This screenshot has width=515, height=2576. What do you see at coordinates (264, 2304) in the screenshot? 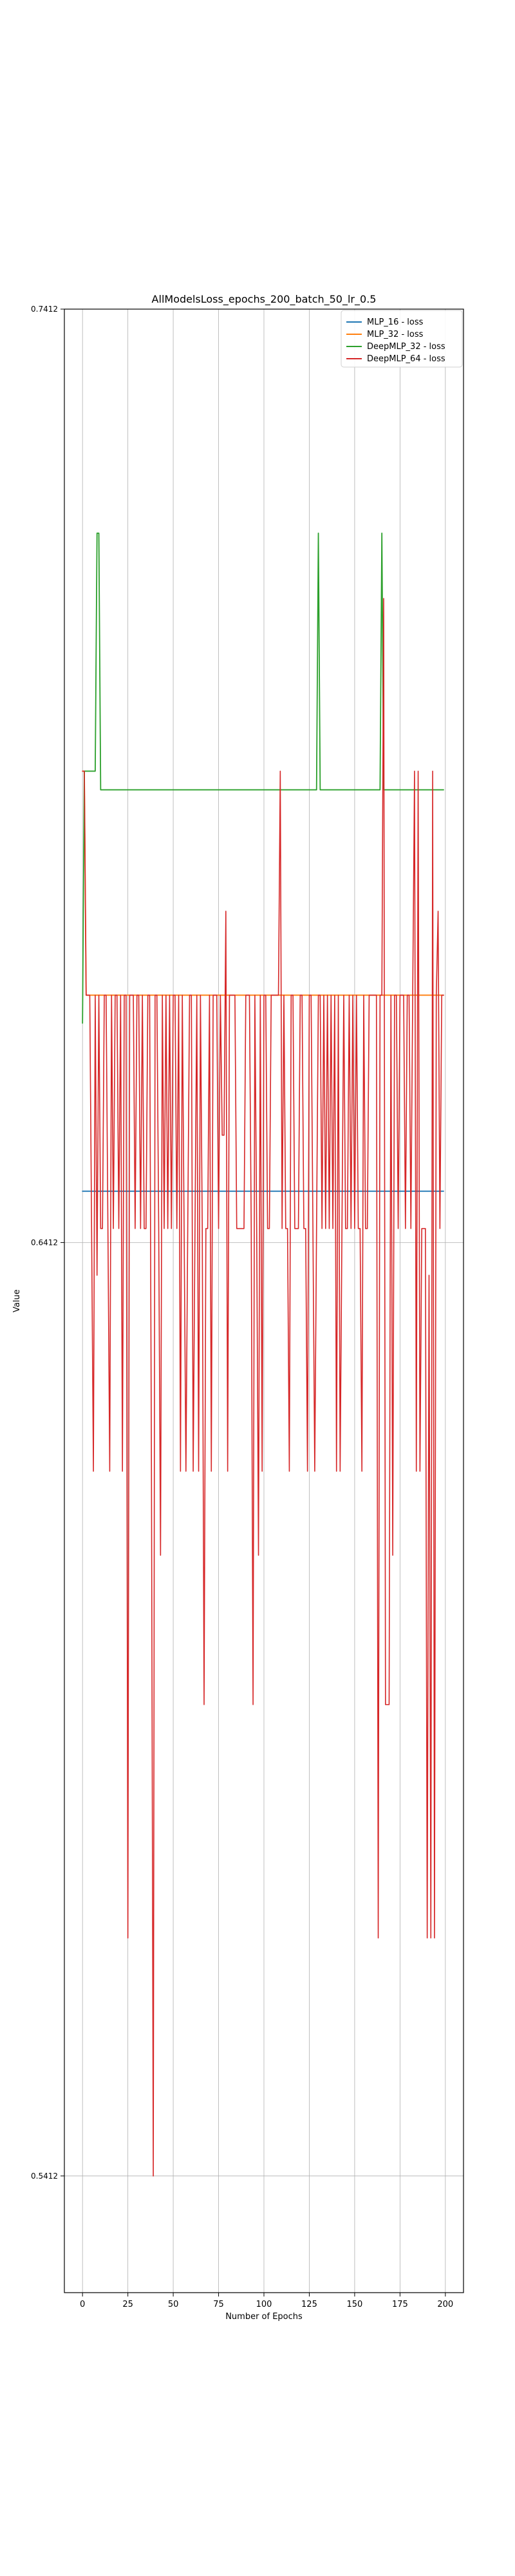
I see `x-tick-label: 100` at bounding box center [264, 2304].